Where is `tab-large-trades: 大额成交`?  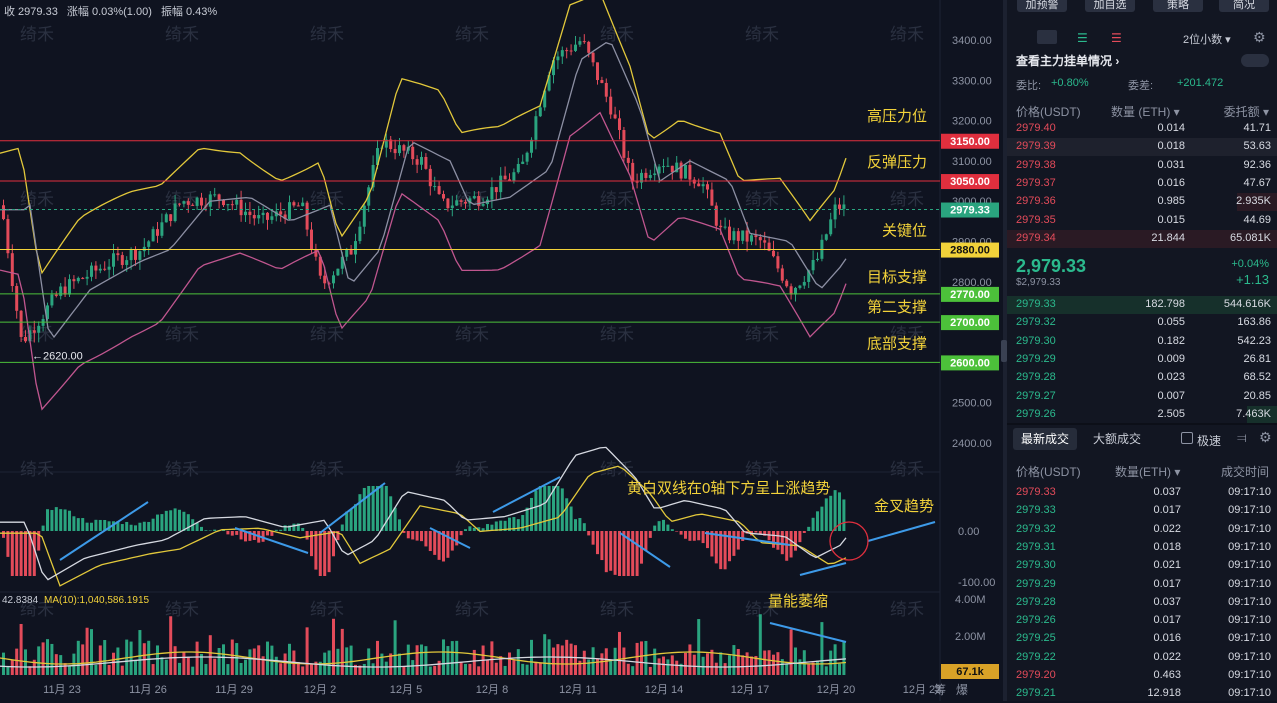 tab-large-trades: 大额成交 is located at coordinates (1117, 439).